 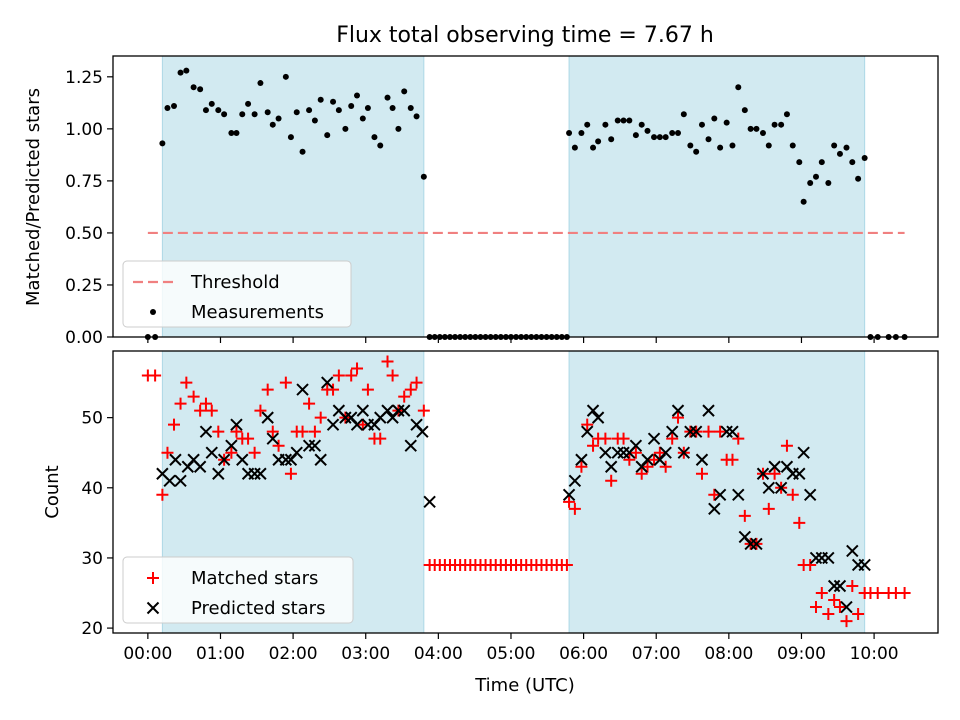 I want to click on legend-predicted-swatch, so click(x=153, y=608).